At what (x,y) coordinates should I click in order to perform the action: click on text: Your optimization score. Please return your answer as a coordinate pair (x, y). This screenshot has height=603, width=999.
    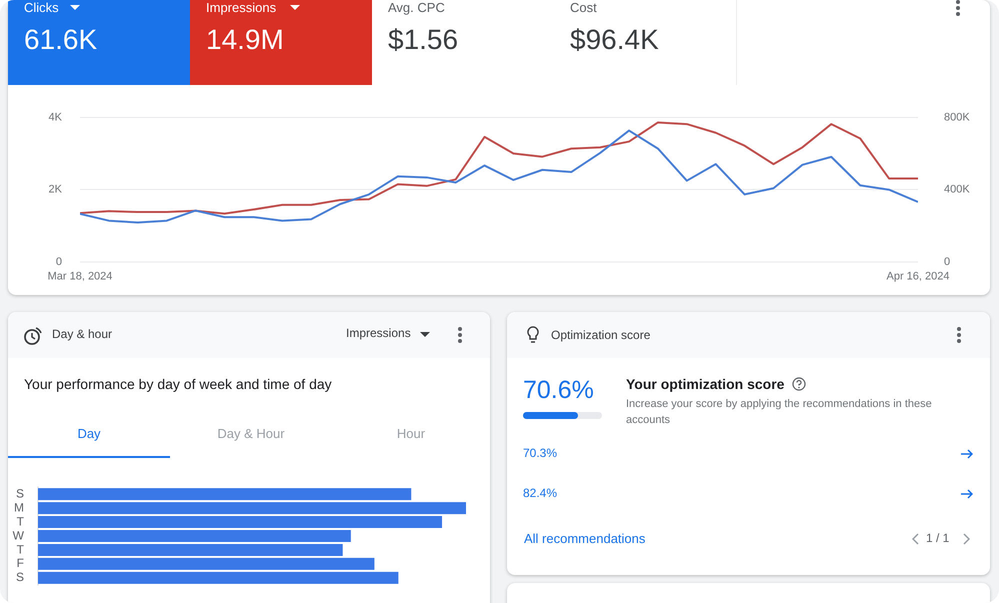
    Looking at the image, I should click on (705, 384).